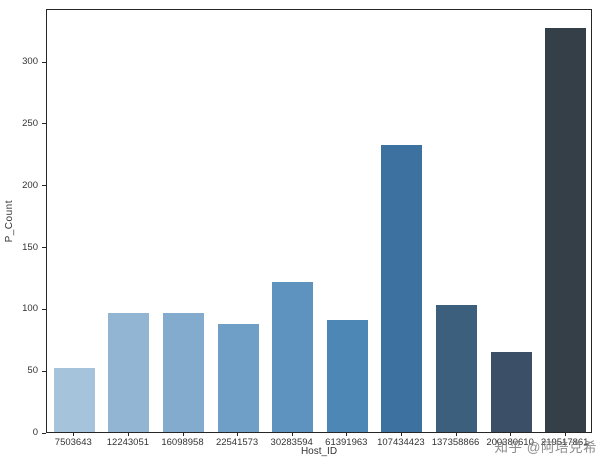 This screenshot has width=600, height=473. What do you see at coordinates (346, 442) in the screenshot?
I see `x-tick-label: 61391963` at bounding box center [346, 442].